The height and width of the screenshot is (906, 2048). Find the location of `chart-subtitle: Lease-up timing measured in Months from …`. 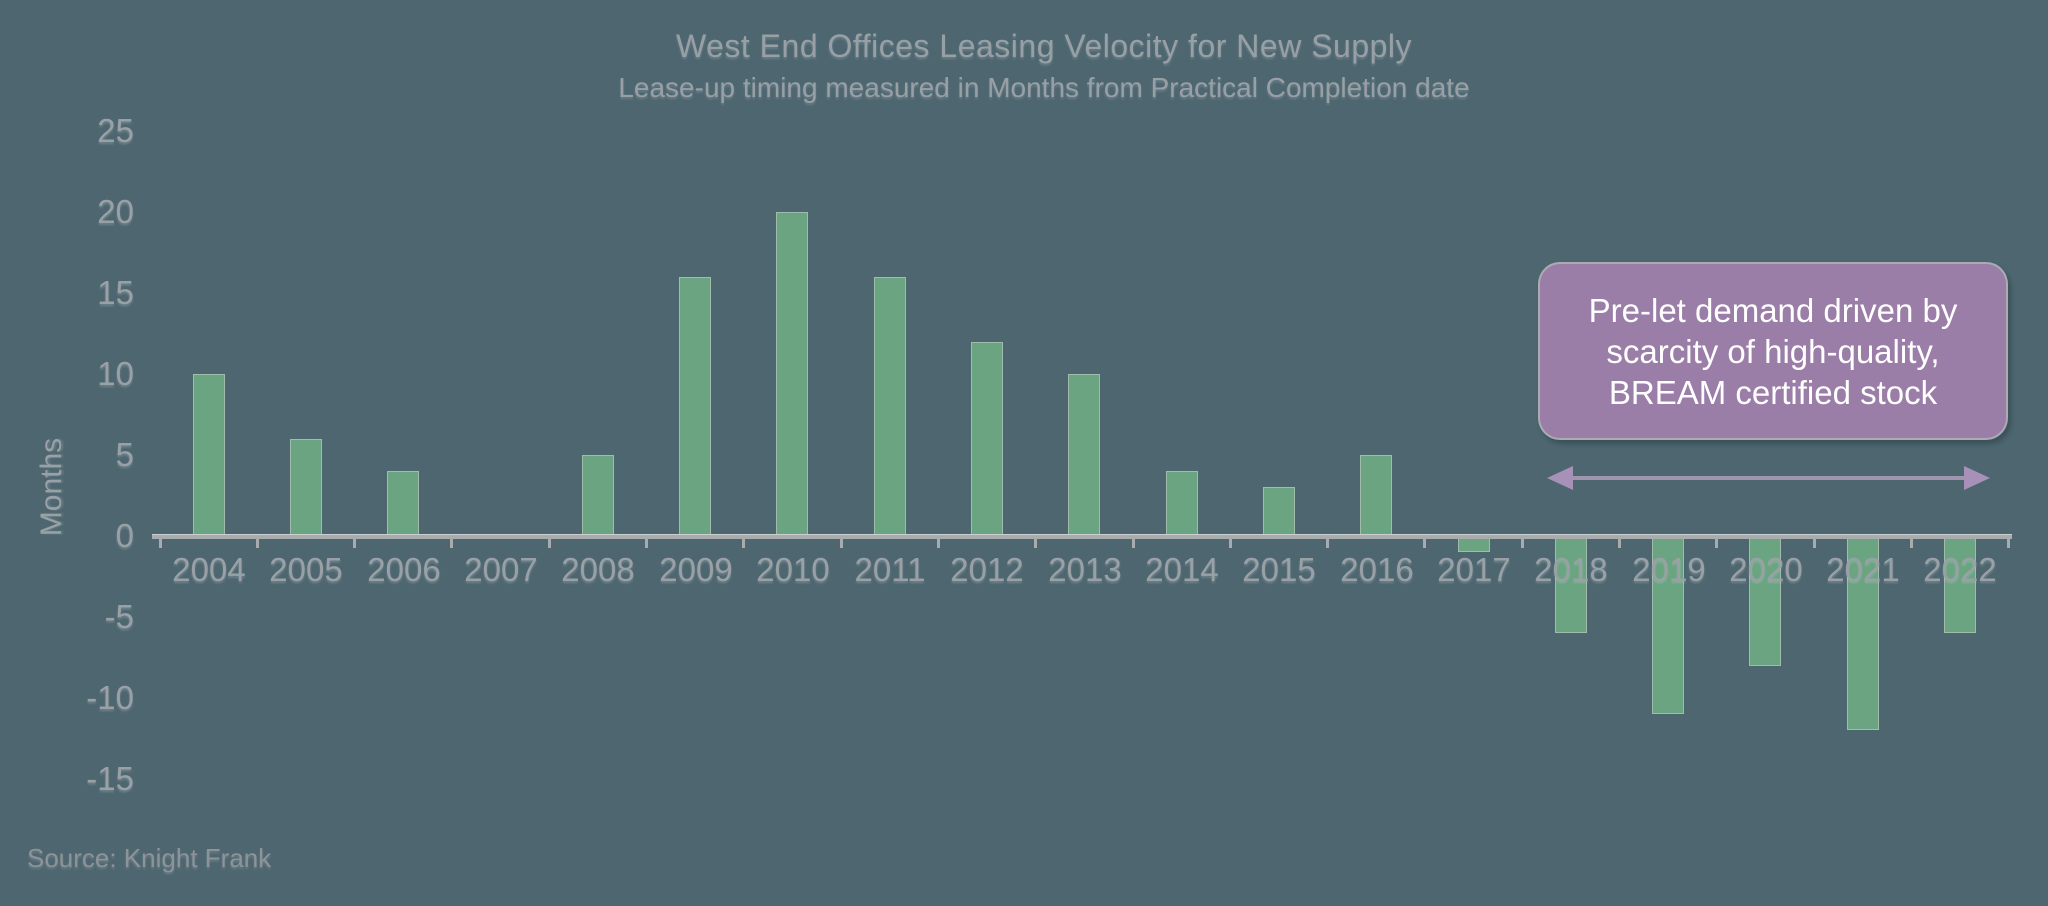

chart-subtitle: Lease-up timing measured in Months from … is located at coordinates (1044, 87).